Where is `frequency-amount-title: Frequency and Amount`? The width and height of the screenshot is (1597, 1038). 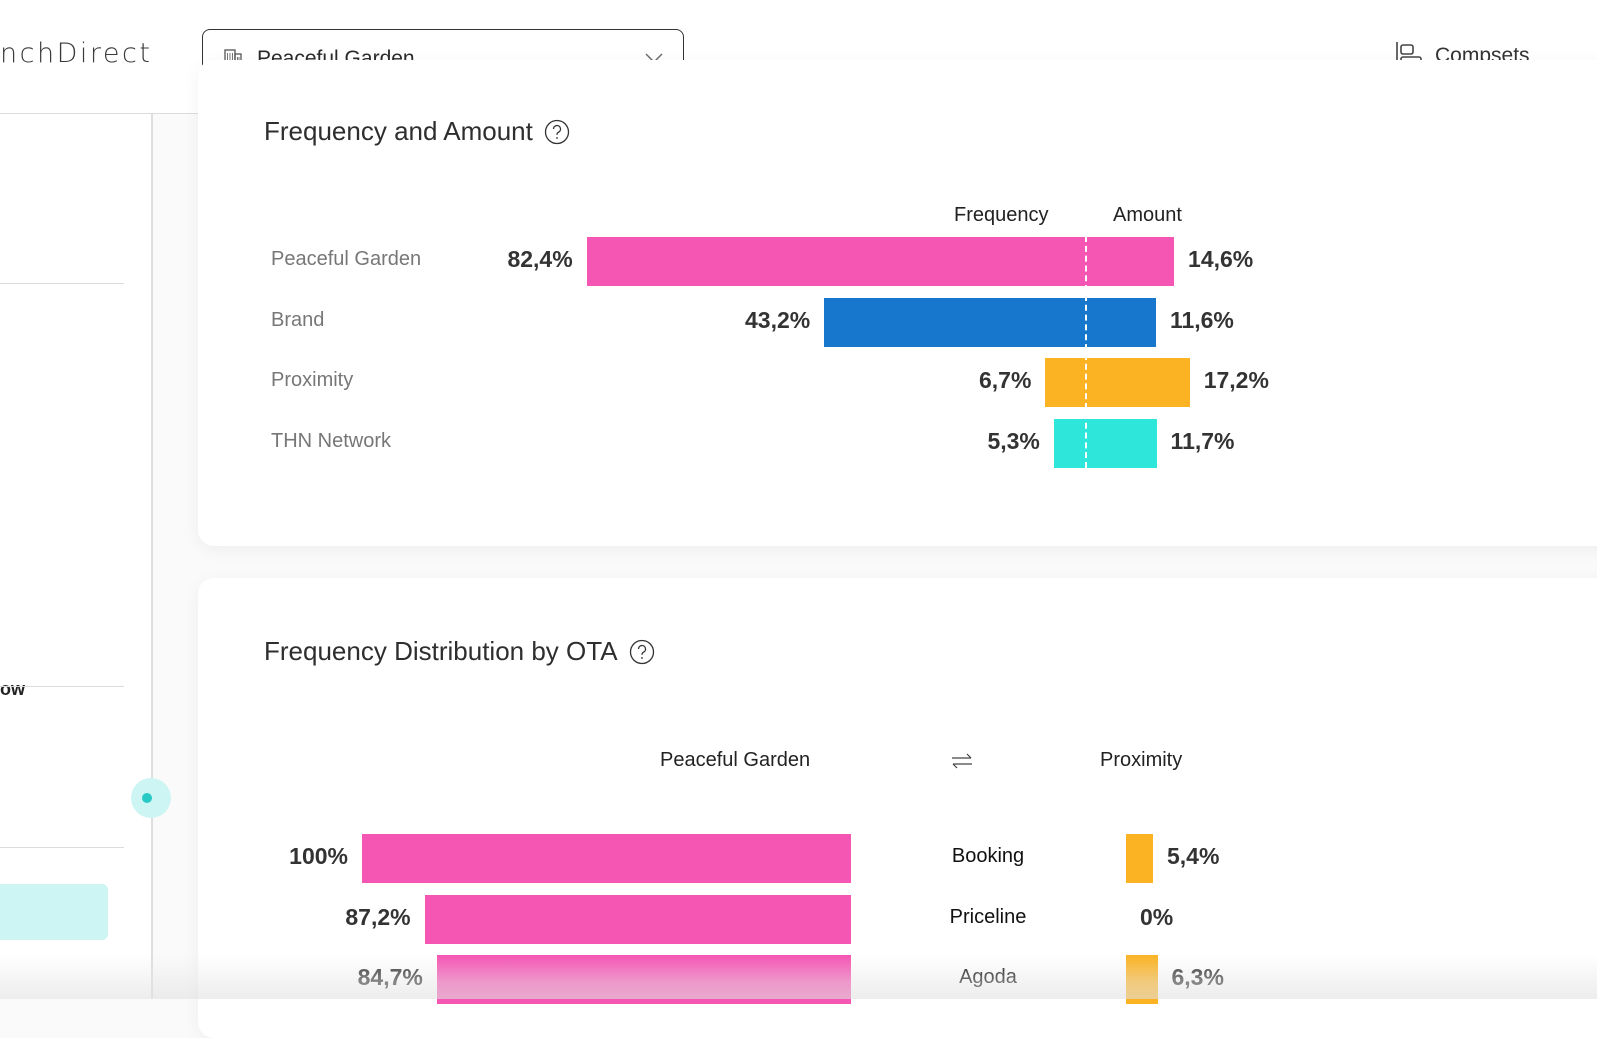 frequency-amount-title: Frequency and Amount is located at coordinates (417, 131).